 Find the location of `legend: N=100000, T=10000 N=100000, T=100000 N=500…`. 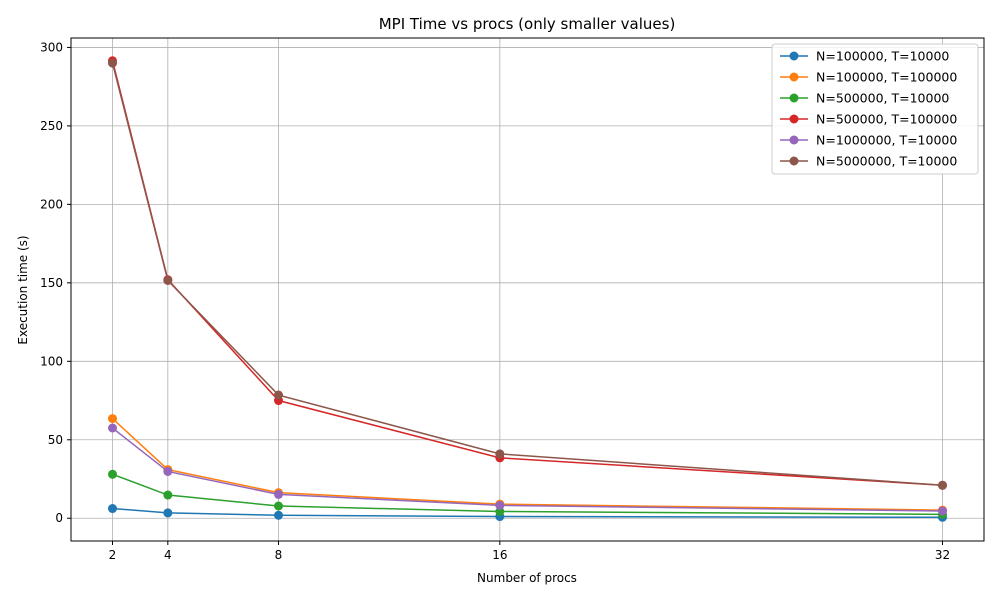

legend: N=100000, T=10000 N=100000, T=100000 N=500… is located at coordinates (875, 109).